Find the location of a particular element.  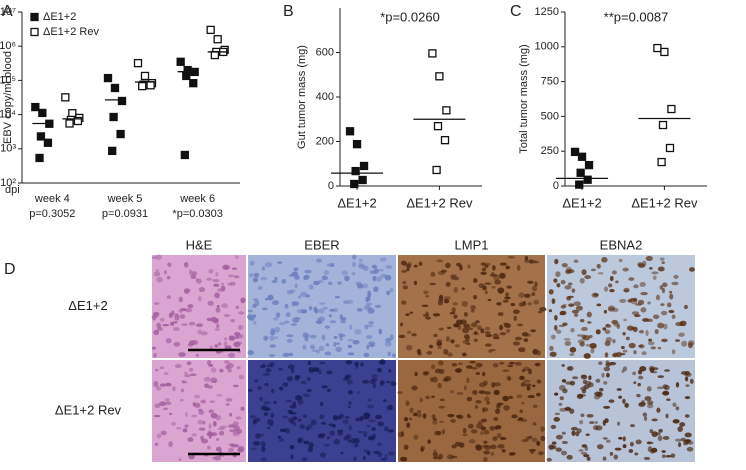

p-value: *p=0.0303 is located at coordinates (197, 214).